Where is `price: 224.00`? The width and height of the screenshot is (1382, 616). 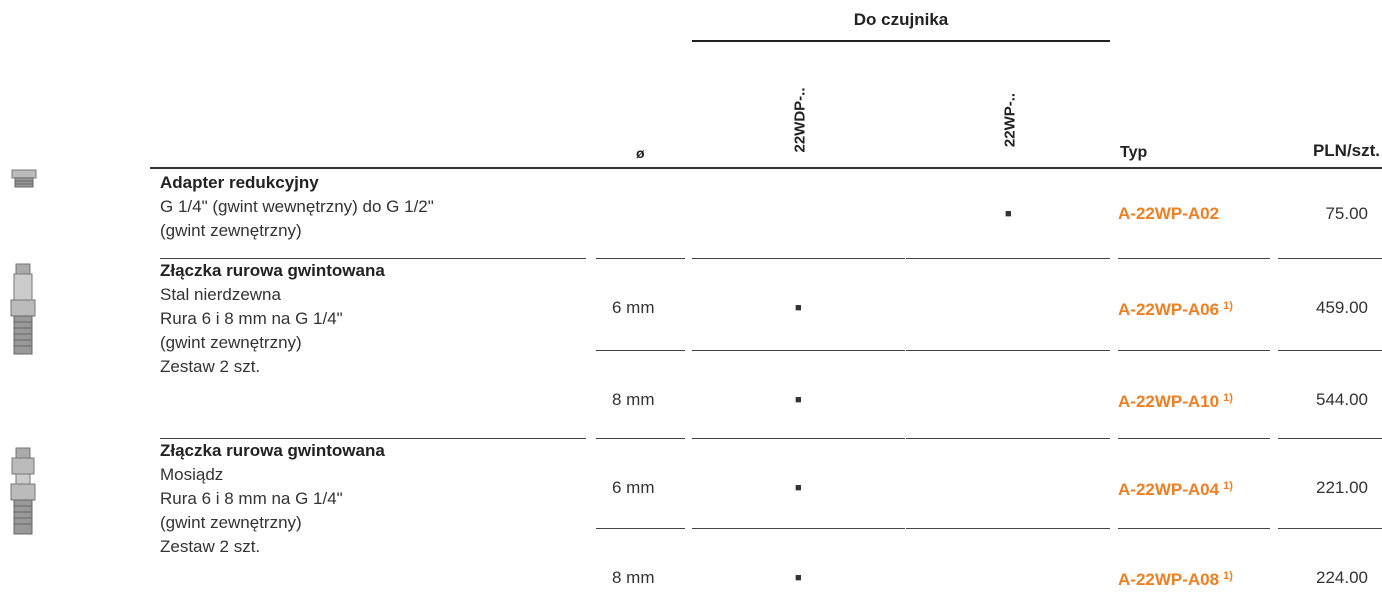 price: 224.00 is located at coordinates (1342, 577).